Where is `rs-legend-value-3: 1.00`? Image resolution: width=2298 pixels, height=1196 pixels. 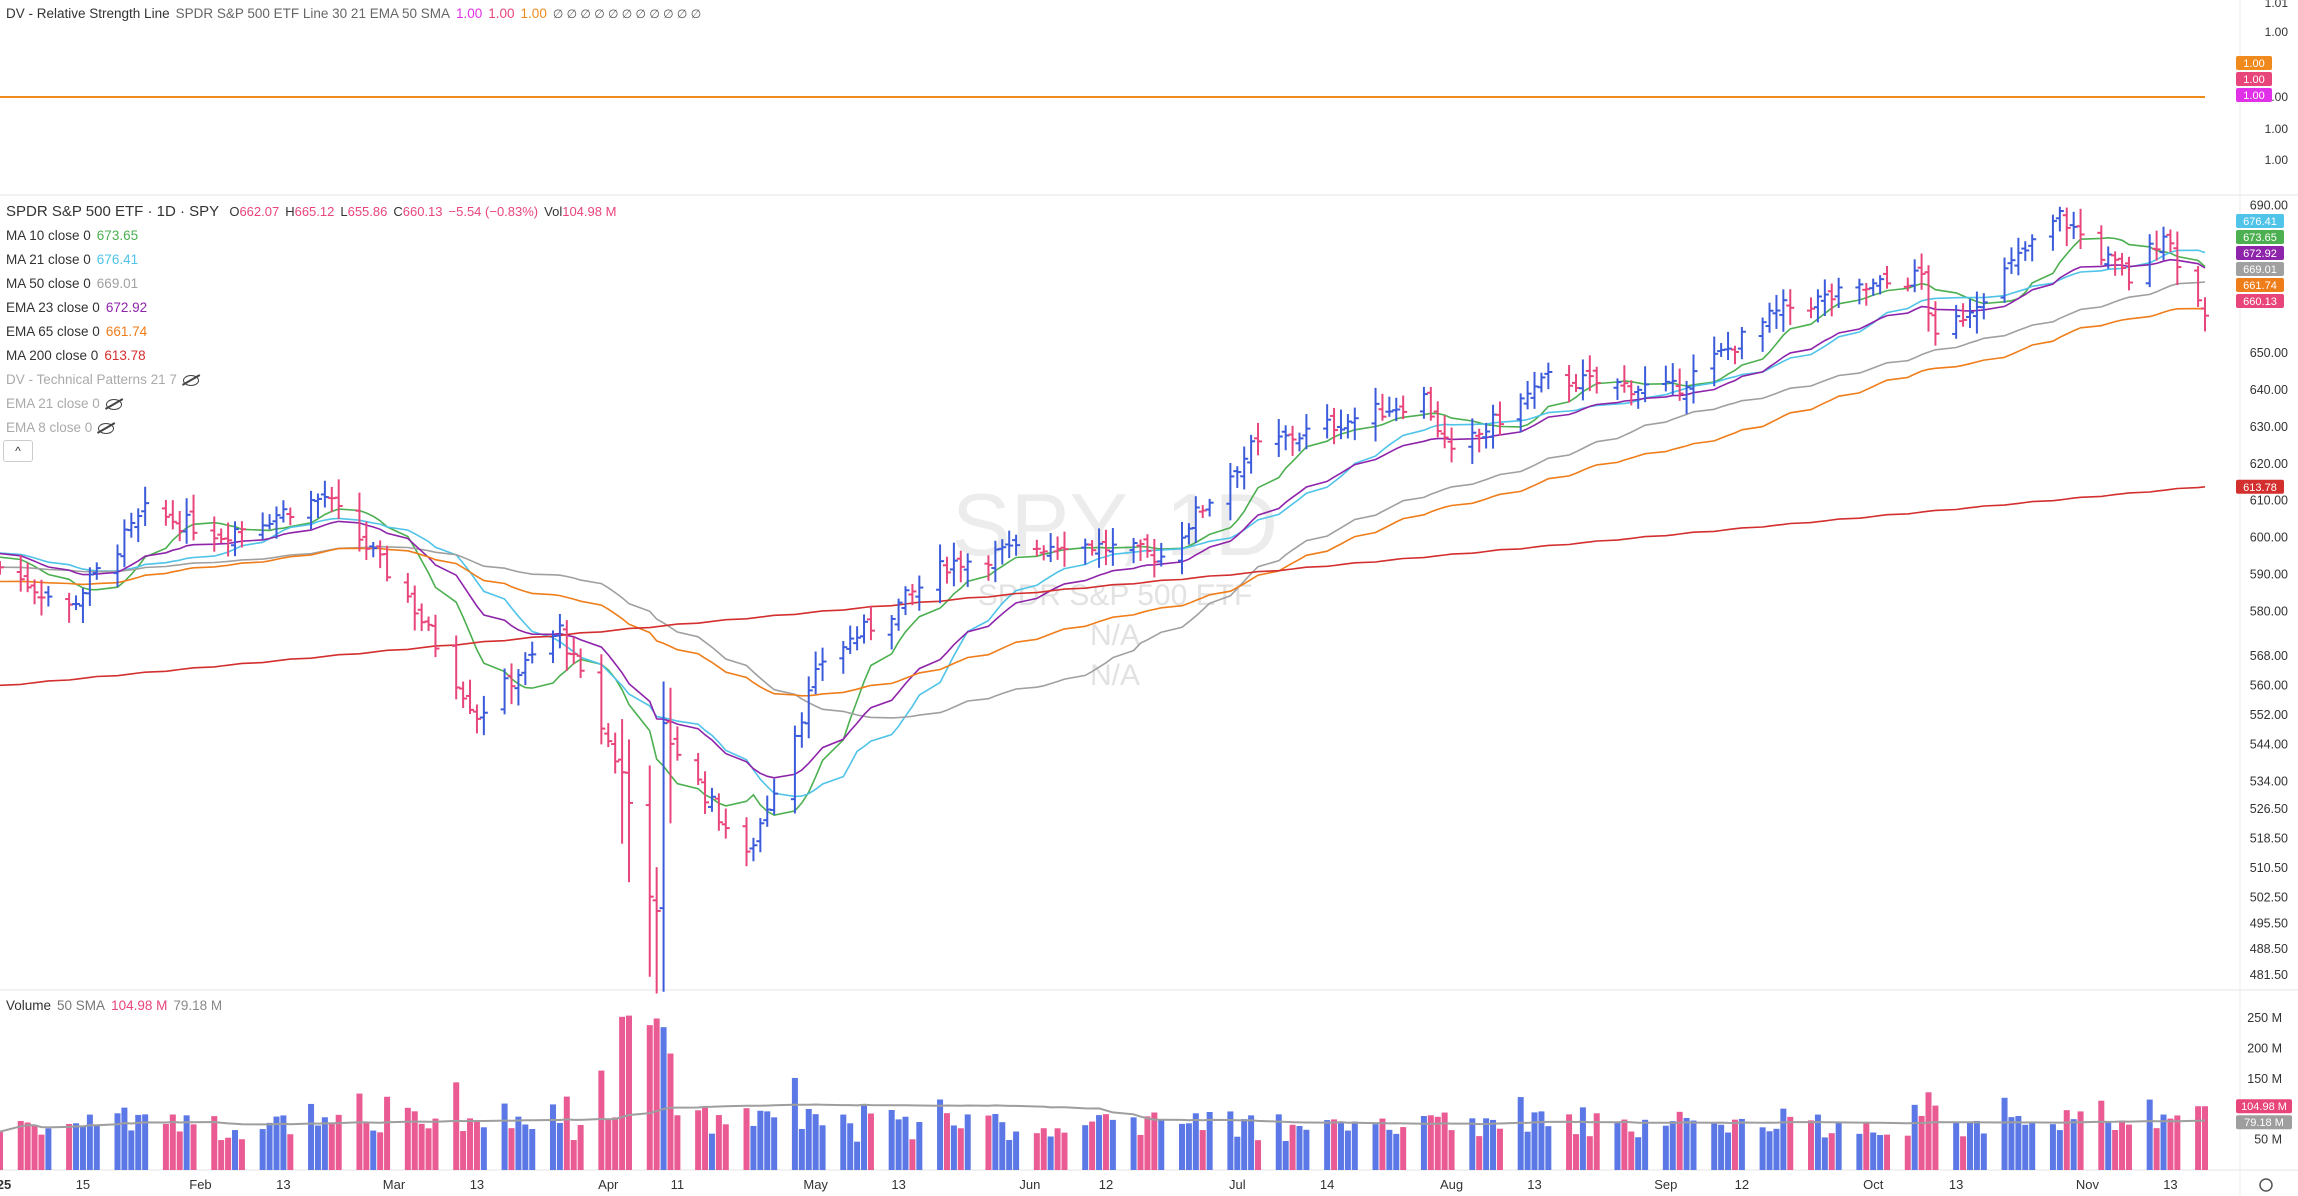 rs-legend-value-3: 1.00 is located at coordinates (533, 13).